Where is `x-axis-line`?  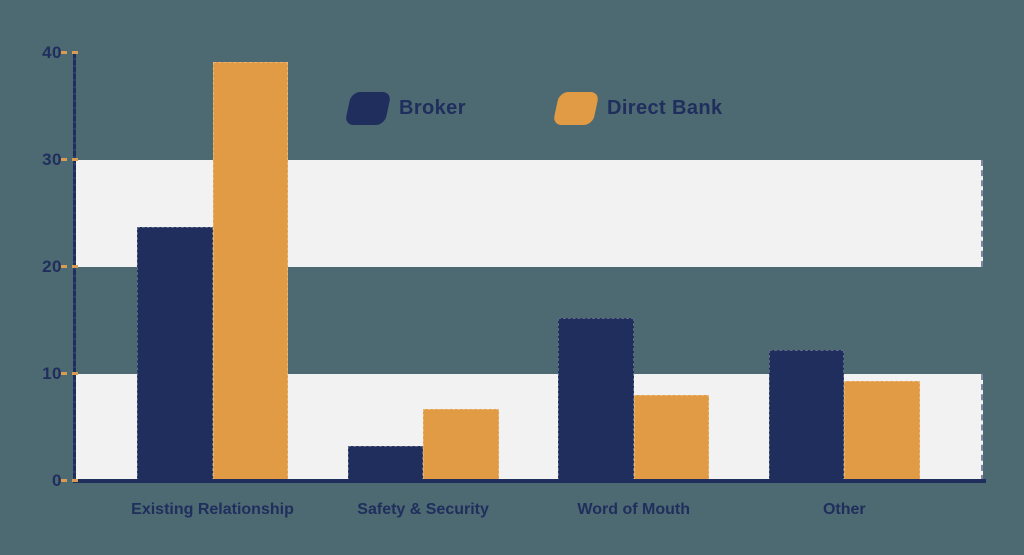
x-axis-line is located at coordinates (529, 481).